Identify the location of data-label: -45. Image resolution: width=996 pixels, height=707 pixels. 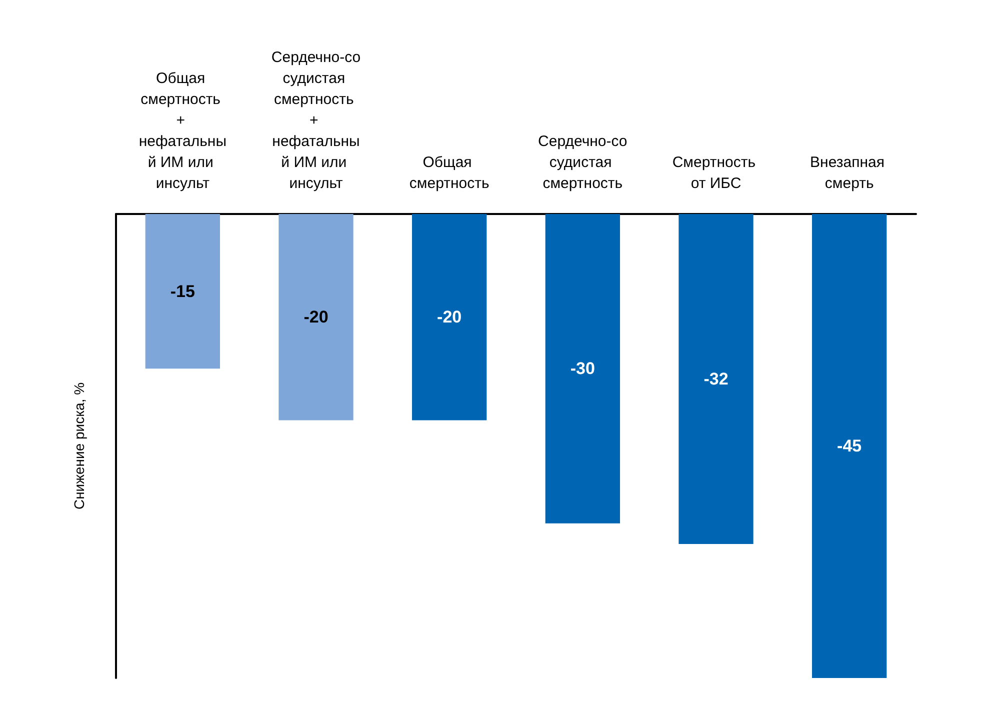
(849, 446).